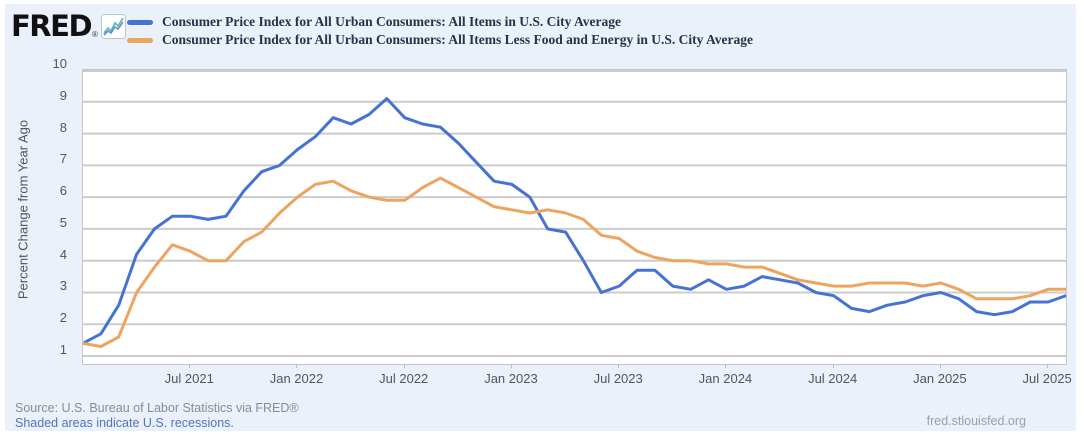 The image size is (1084, 435). Describe the element at coordinates (511, 378) in the screenshot. I see `x-tick-label: Jan 2023` at that location.